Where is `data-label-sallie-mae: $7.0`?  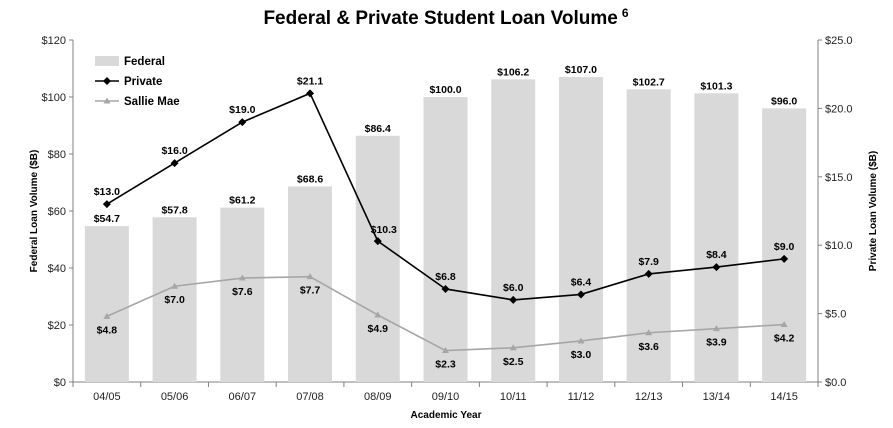
data-label-sallie-mae: $7.0 is located at coordinates (174, 300).